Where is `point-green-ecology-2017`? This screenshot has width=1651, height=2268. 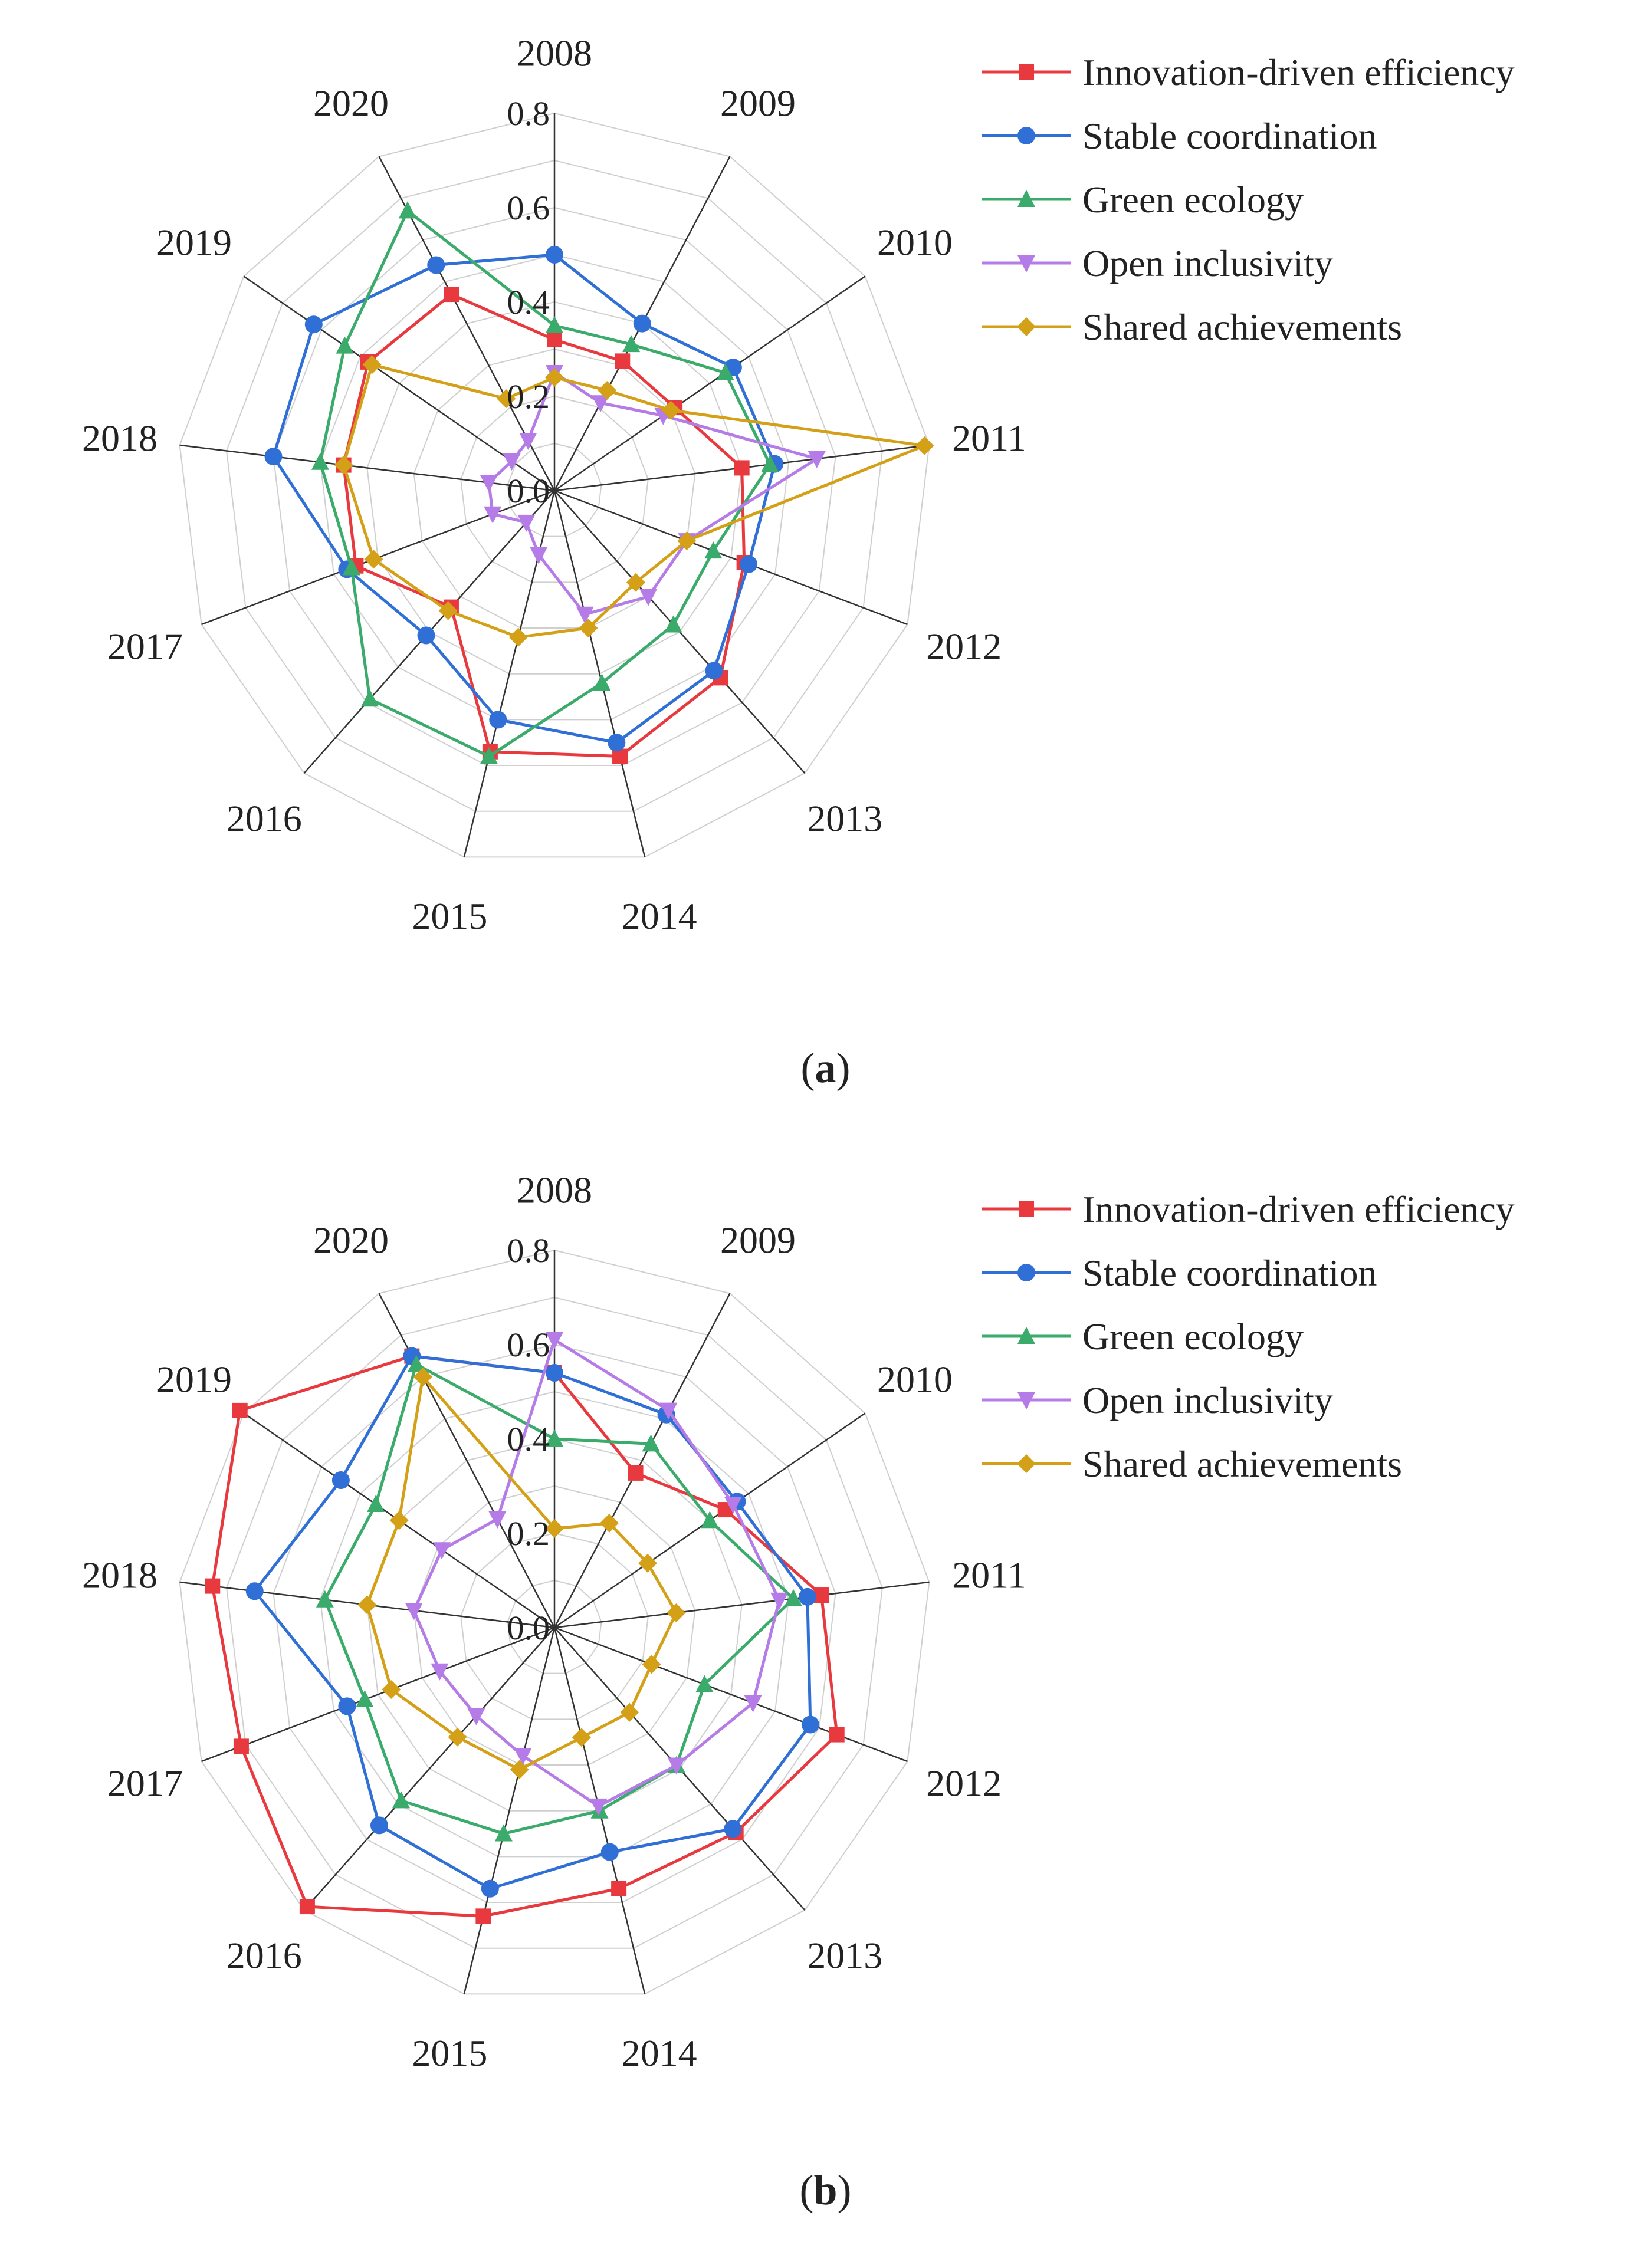
point-green-ecology-2017 is located at coordinates (365, 1699).